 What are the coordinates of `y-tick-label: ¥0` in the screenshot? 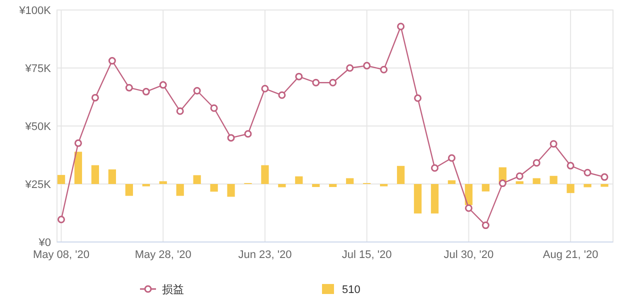 It's located at (44, 243).